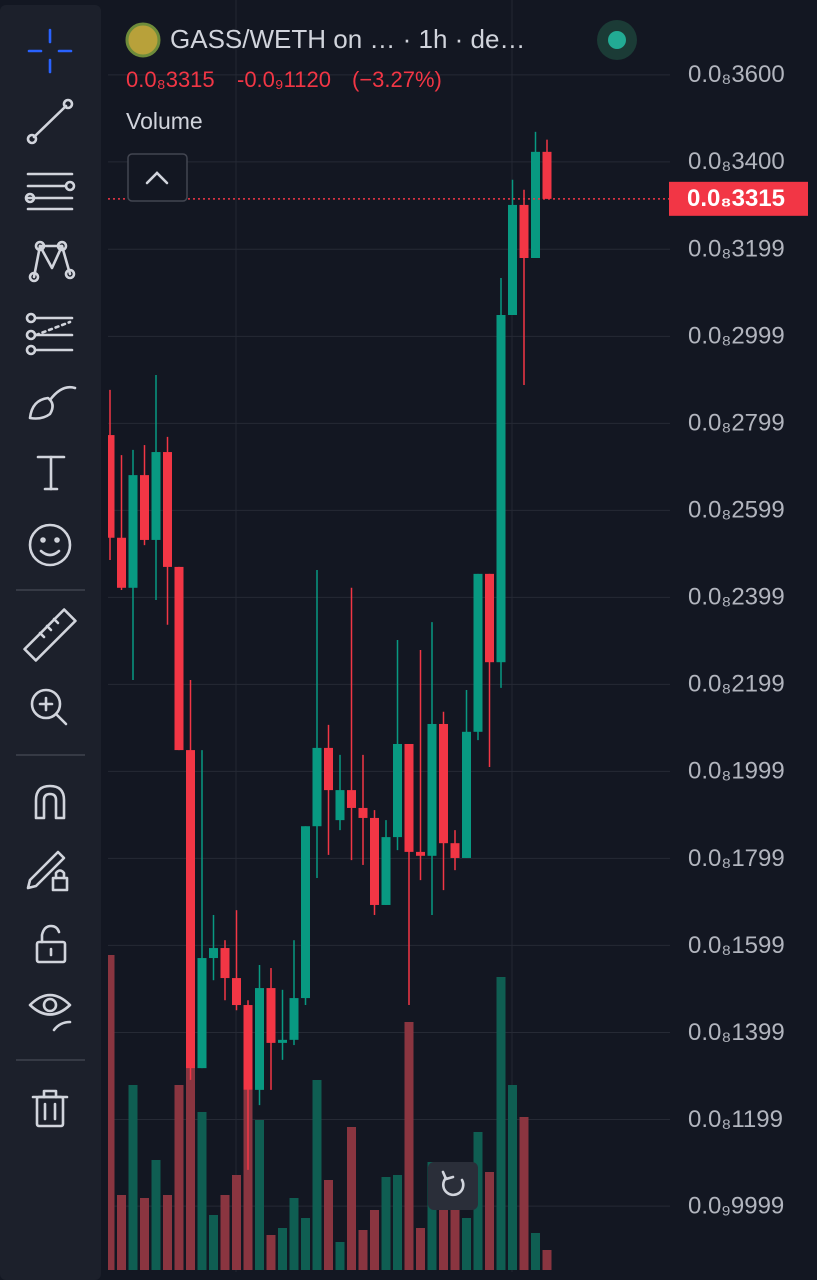  What do you see at coordinates (50, 578) in the screenshot?
I see `toolbar-icons` at bounding box center [50, 578].